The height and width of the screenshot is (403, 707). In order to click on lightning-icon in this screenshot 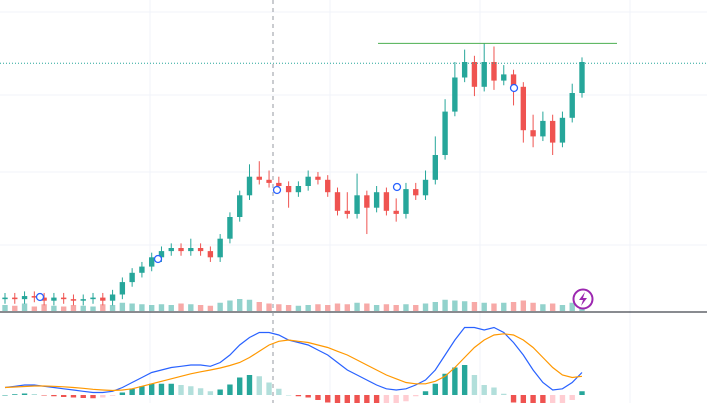, I will do `click(583, 299)`.